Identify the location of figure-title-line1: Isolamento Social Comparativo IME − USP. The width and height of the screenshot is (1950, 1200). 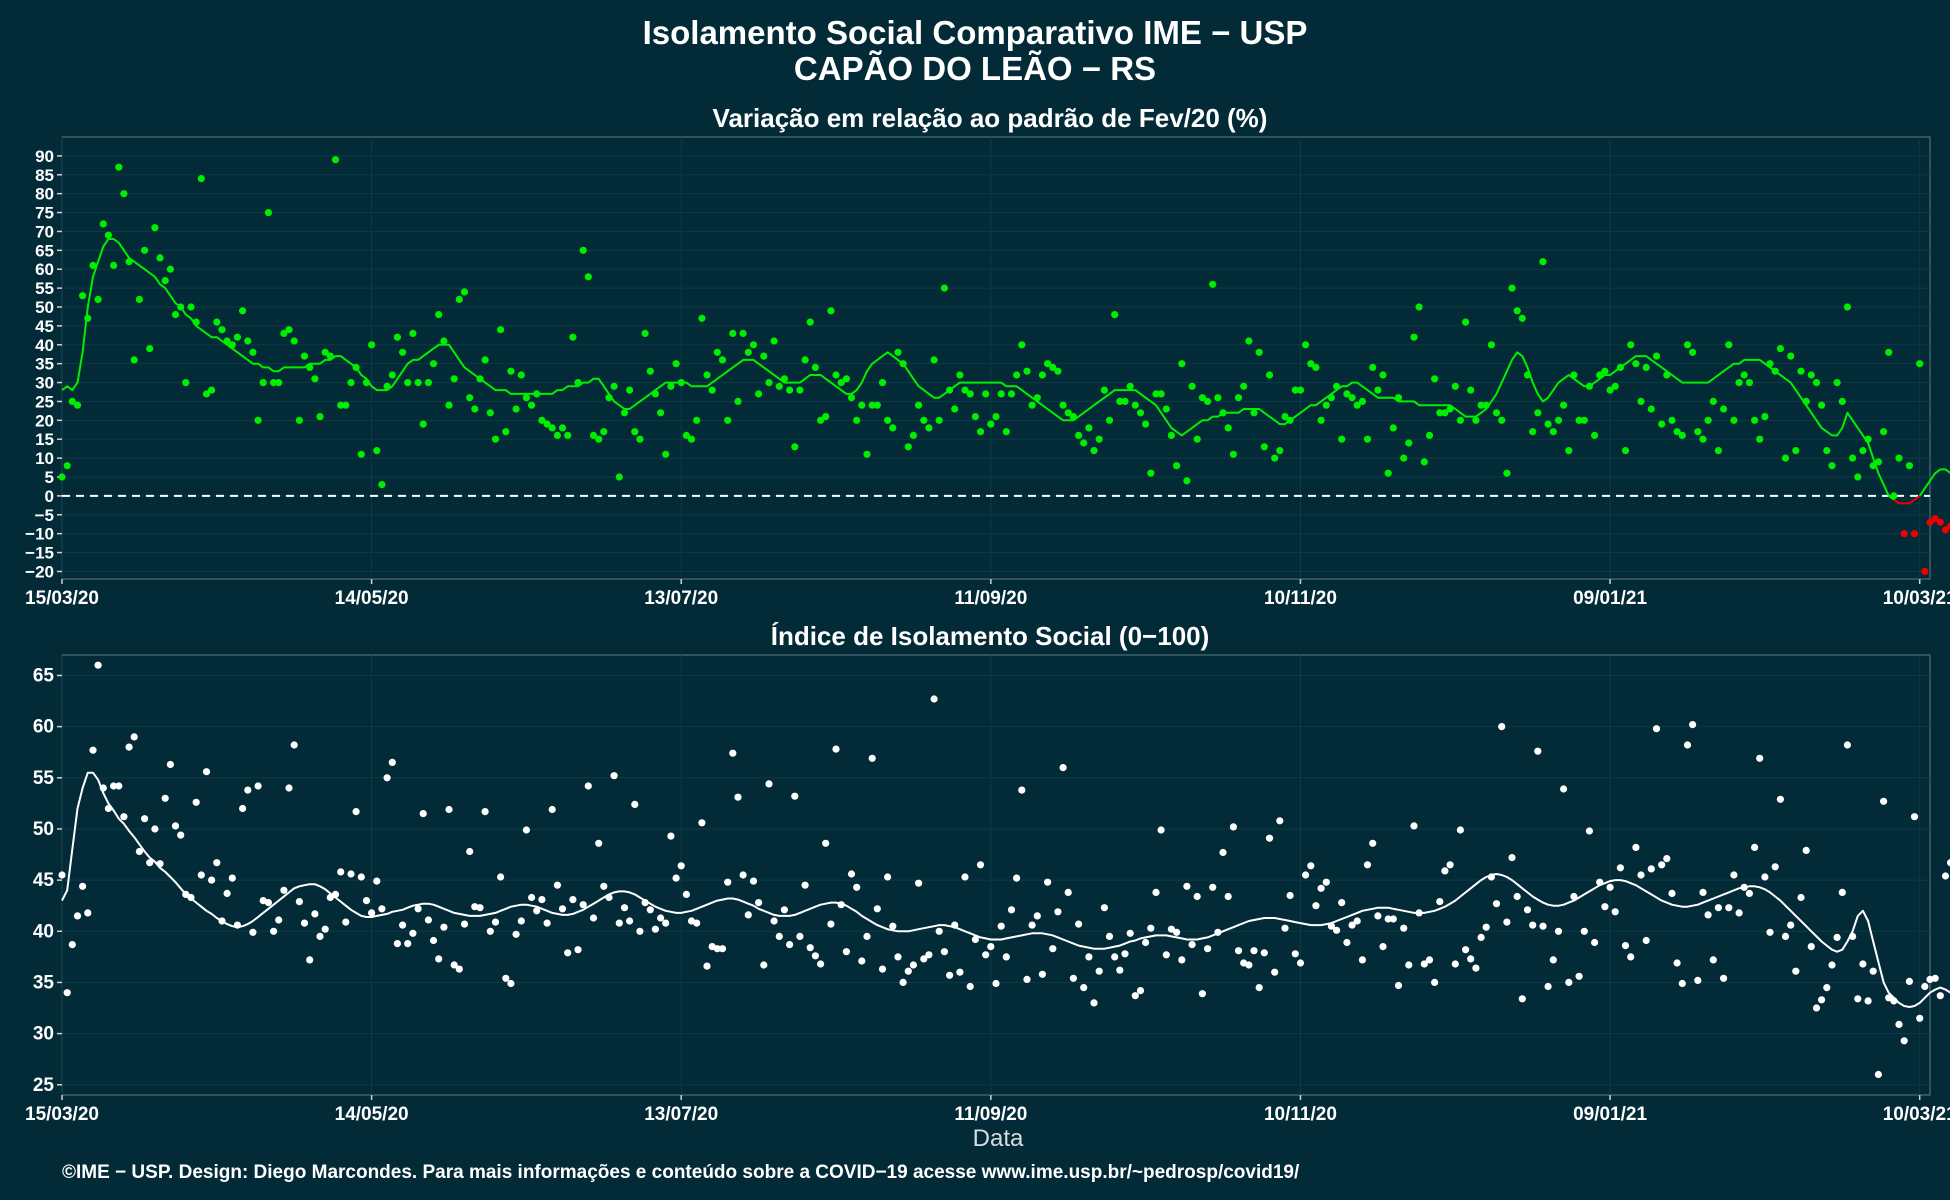
(975, 32).